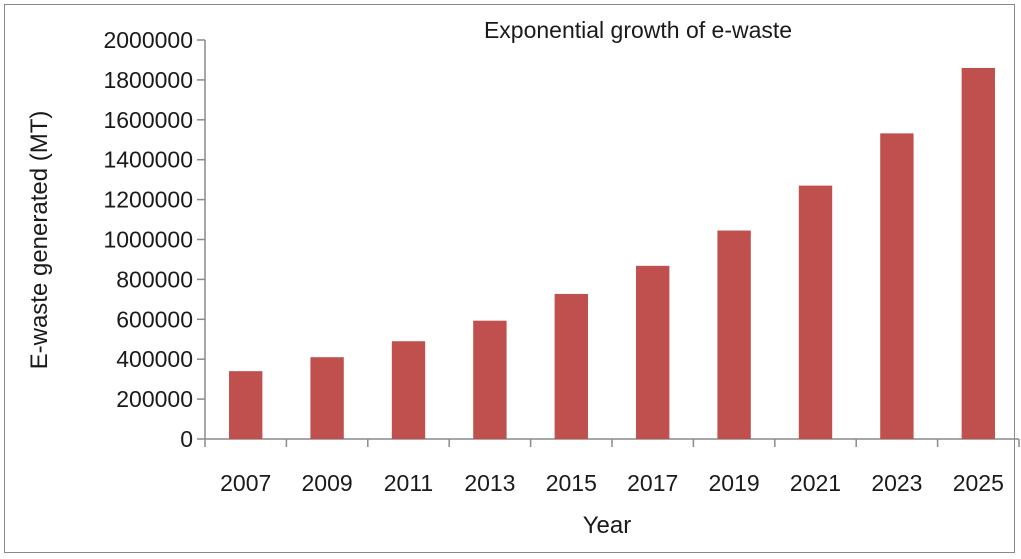  I want to click on x-tick-label: 2013, so click(489, 483).